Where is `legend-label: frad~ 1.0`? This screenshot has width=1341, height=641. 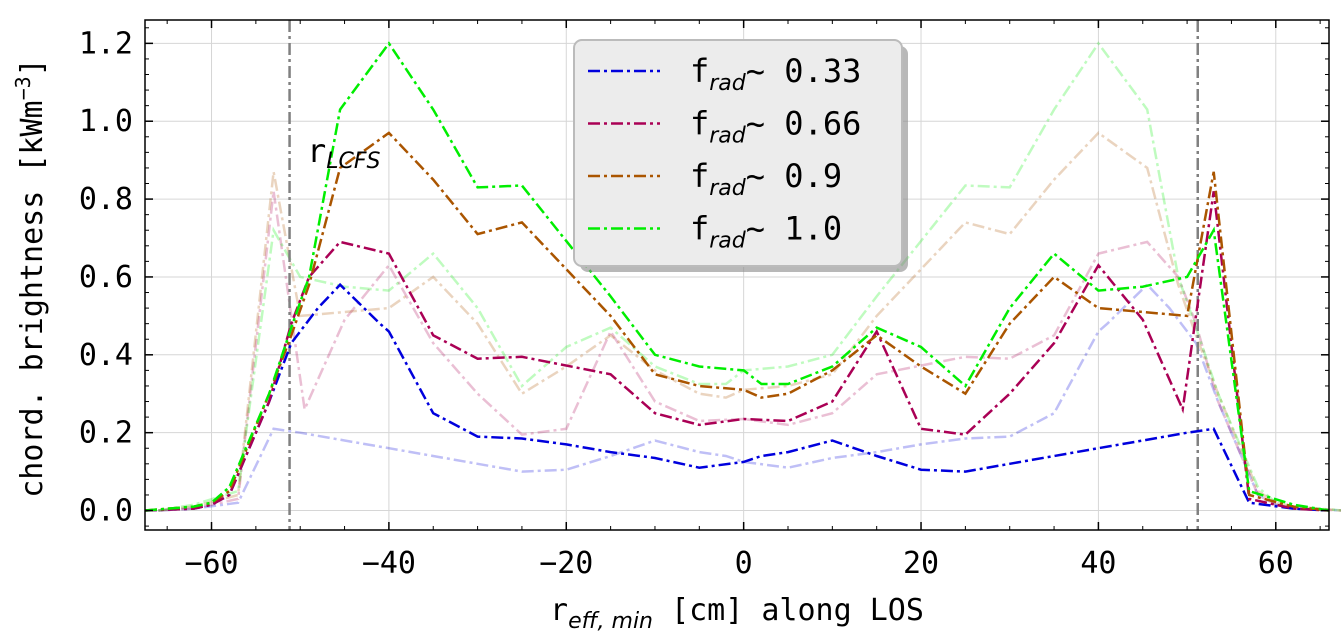
legend-label: frad~ 1.0 is located at coordinates (766, 232).